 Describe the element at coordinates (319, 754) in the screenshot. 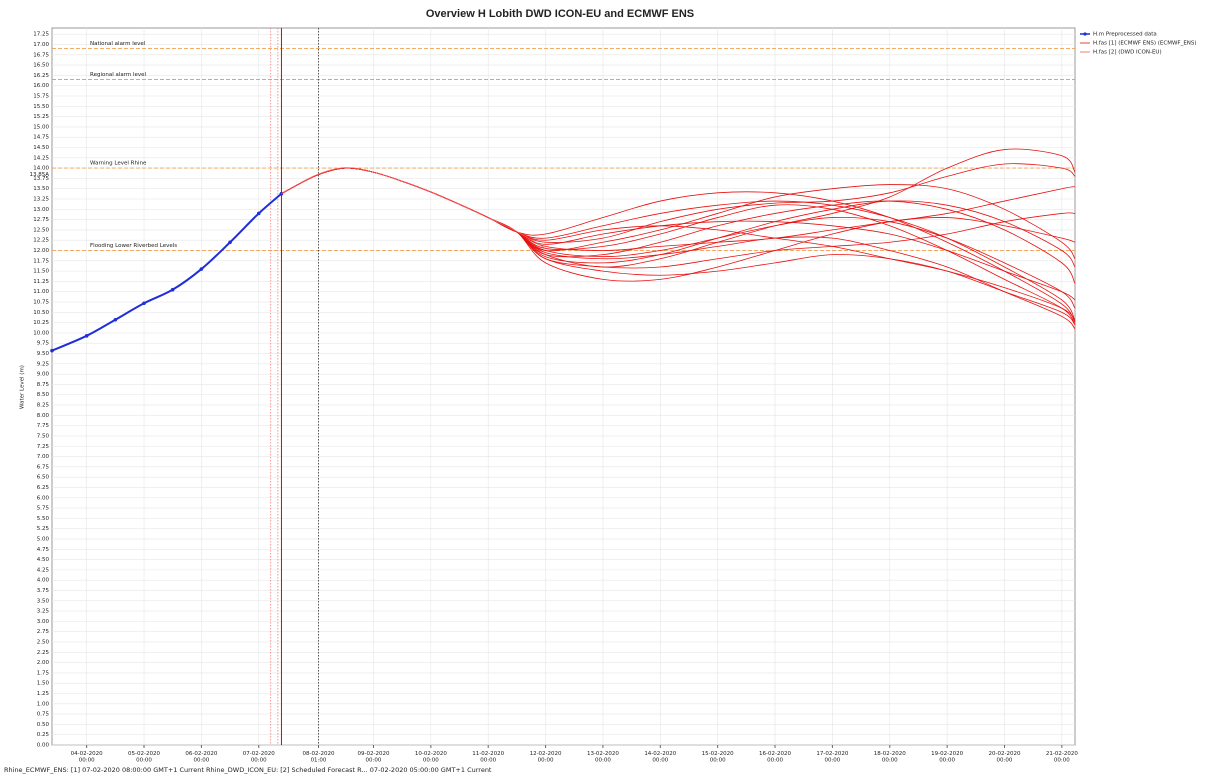

I see `x-tick-label-line: 08-02-2020` at that location.